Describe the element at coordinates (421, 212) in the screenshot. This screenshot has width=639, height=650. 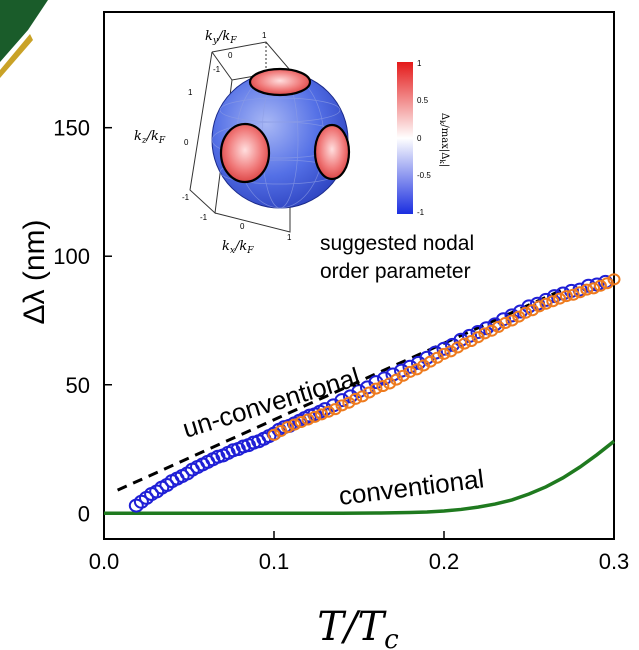
I see `colorbar-tick: -1` at that location.